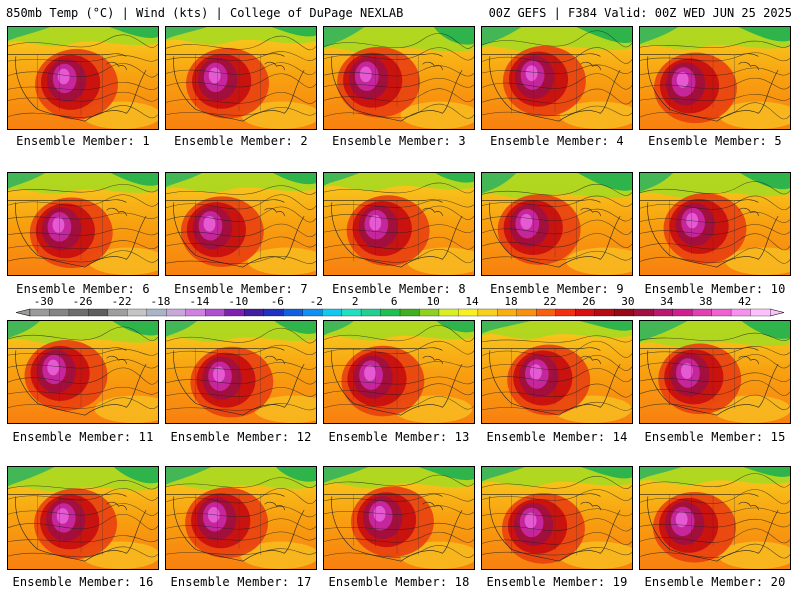 The image size is (800, 600). What do you see at coordinates (557, 582) in the screenshot?
I see `ensemble-member-label: Ensemble Member: 19` at bounding box center [557, 582].